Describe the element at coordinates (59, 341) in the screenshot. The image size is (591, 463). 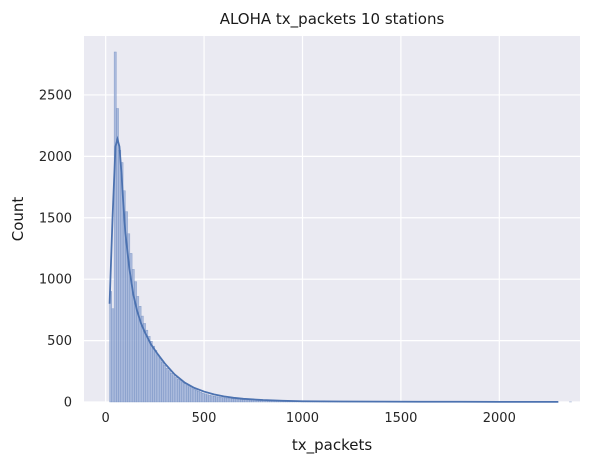
I see `y-tick-label-1: 500` at that location.